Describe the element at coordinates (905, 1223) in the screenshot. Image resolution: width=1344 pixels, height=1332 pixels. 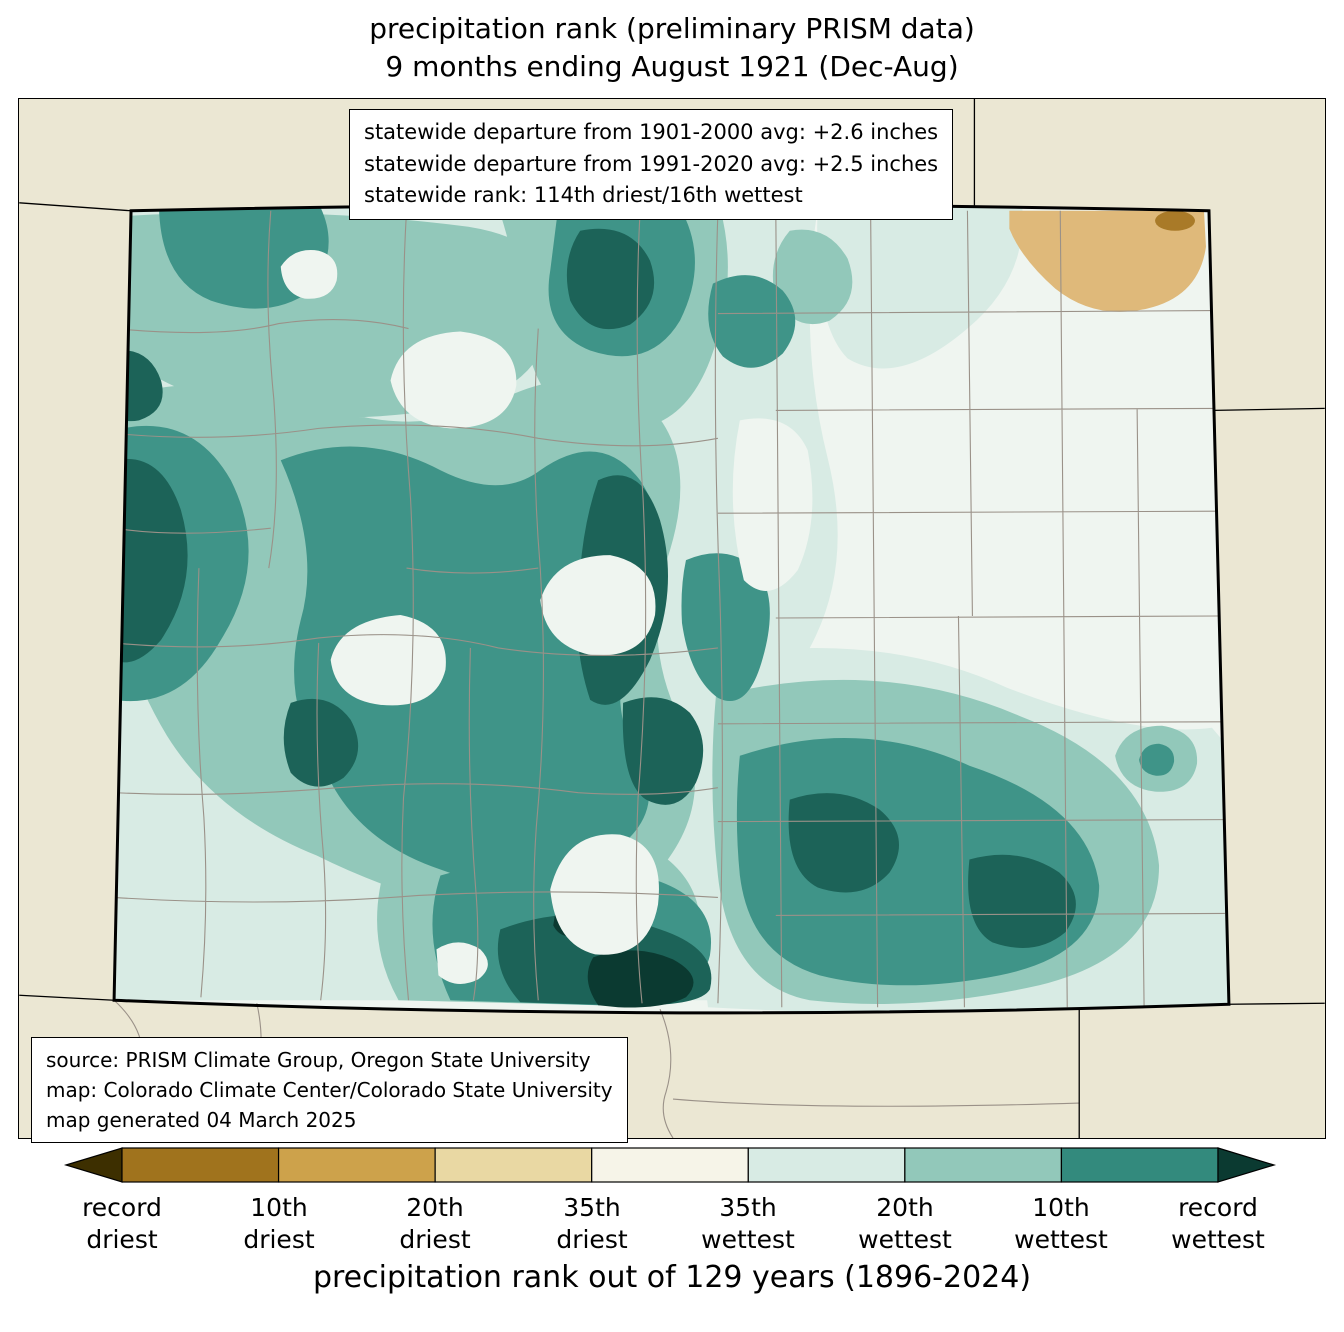
I see `colorbar-label-20th-wettest: 20th wettest` at that location.